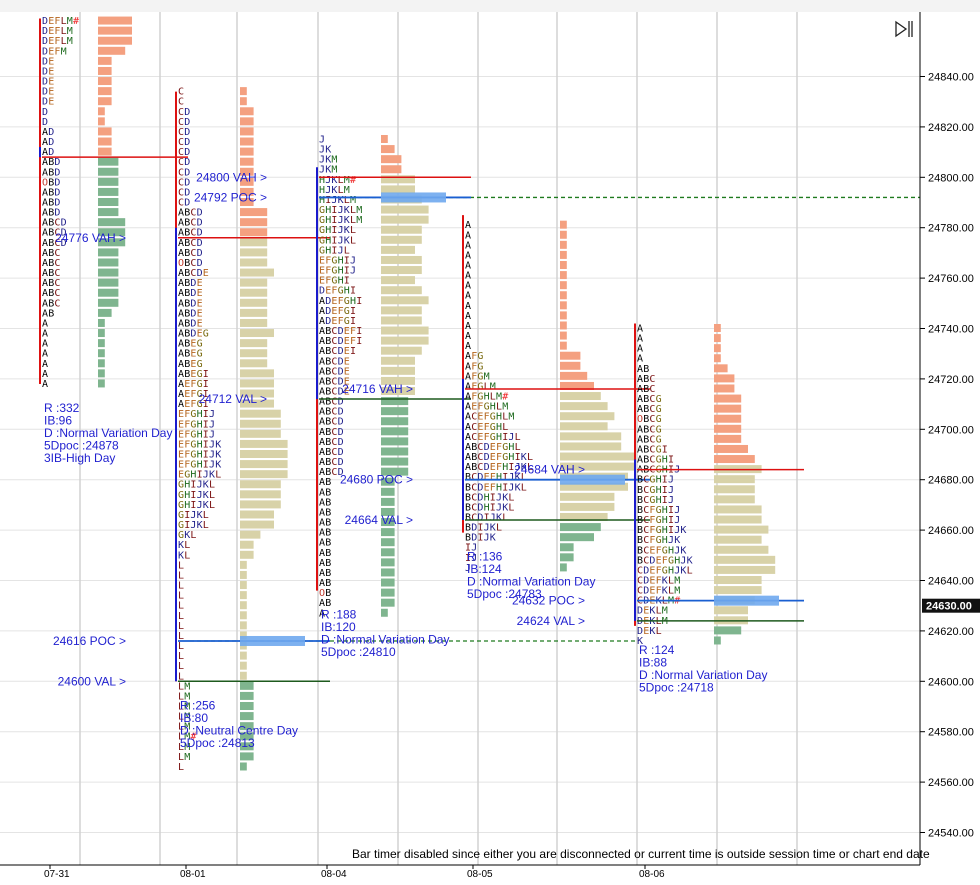 The height and width of the screenshot is (885, 980). I want to click on scroll-end-icon, so click(904, 29).